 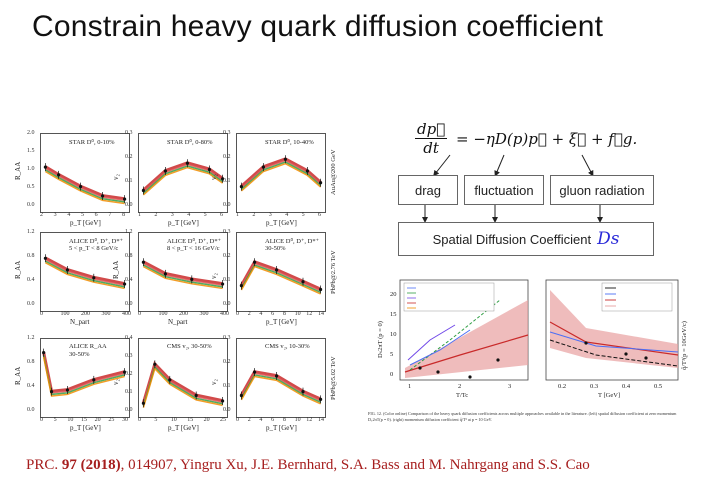 What do you see at coordinates (608, 239) in the screenshot?
I see `ds-symbol: Ds` at bounding box center [608, 239].